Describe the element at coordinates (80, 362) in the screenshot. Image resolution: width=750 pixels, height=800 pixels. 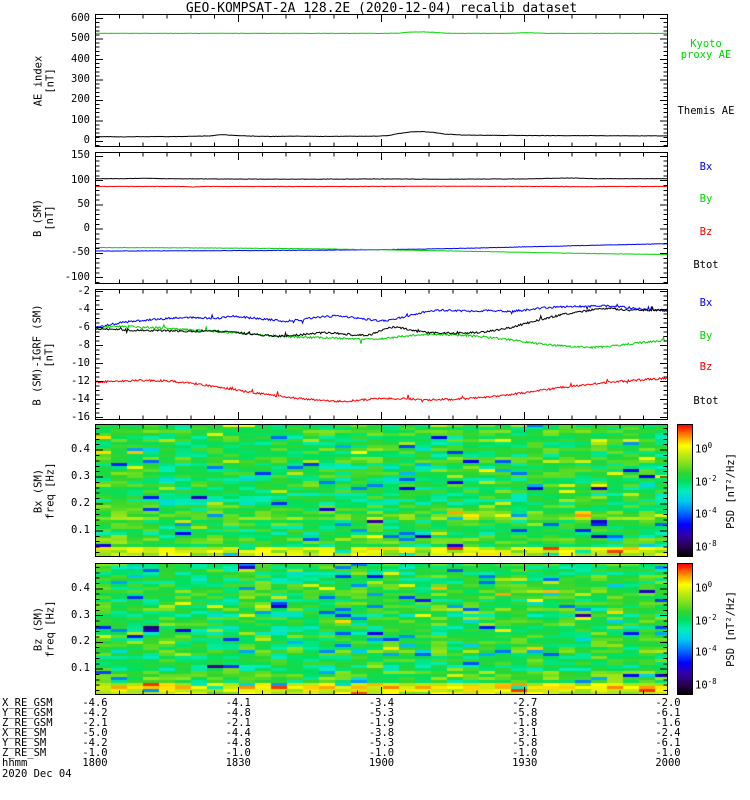
I see `ytick-label: -10` at that location.